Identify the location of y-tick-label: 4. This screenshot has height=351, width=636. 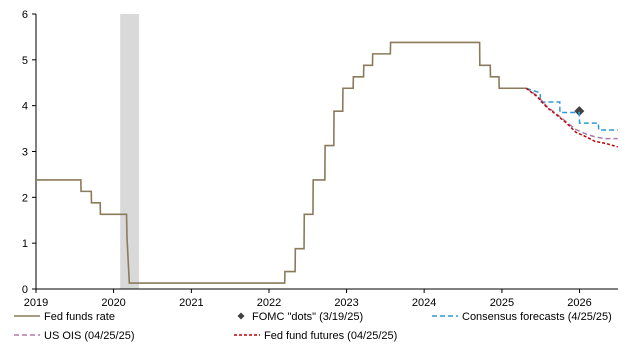
(25, 107).